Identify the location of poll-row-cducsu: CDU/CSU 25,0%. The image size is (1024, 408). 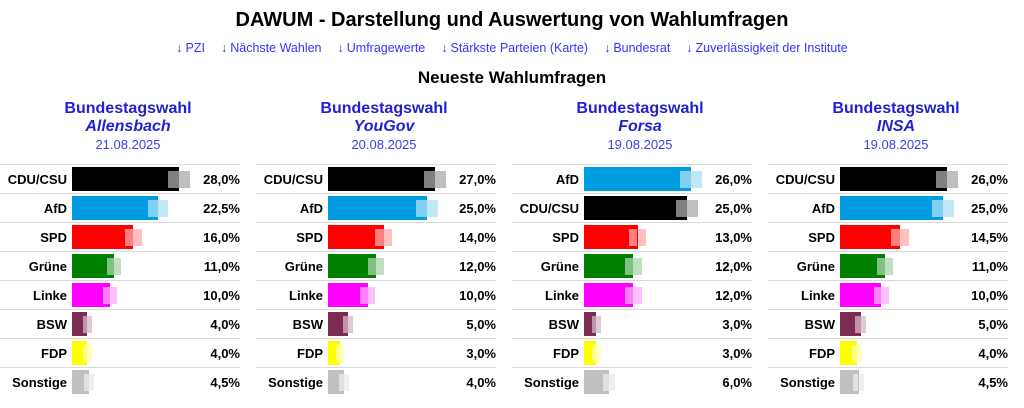
(632, 207).